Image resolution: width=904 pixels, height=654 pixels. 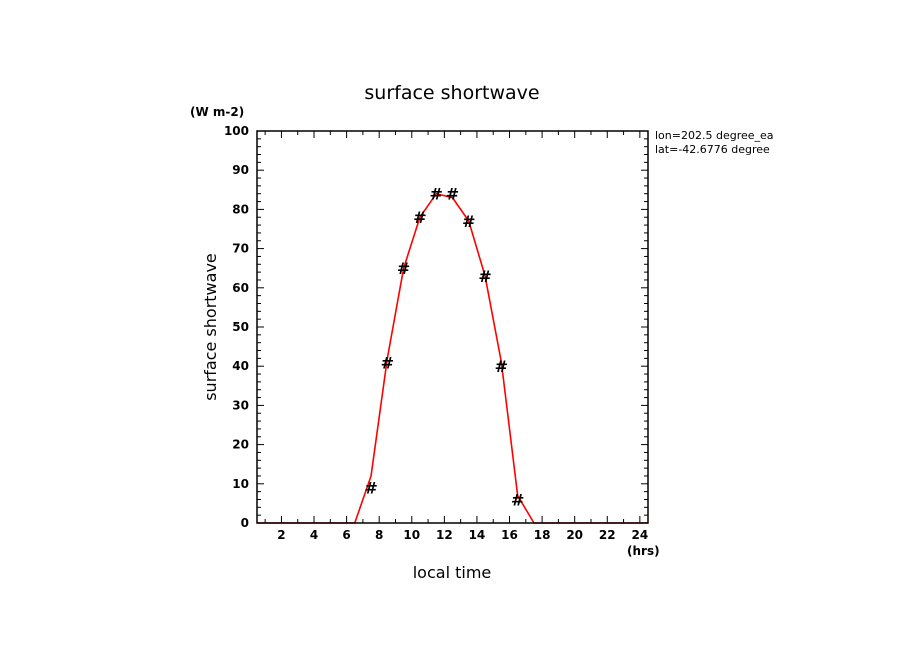 I want to click on y-tick-label: 10, so click(x=240, y=484).